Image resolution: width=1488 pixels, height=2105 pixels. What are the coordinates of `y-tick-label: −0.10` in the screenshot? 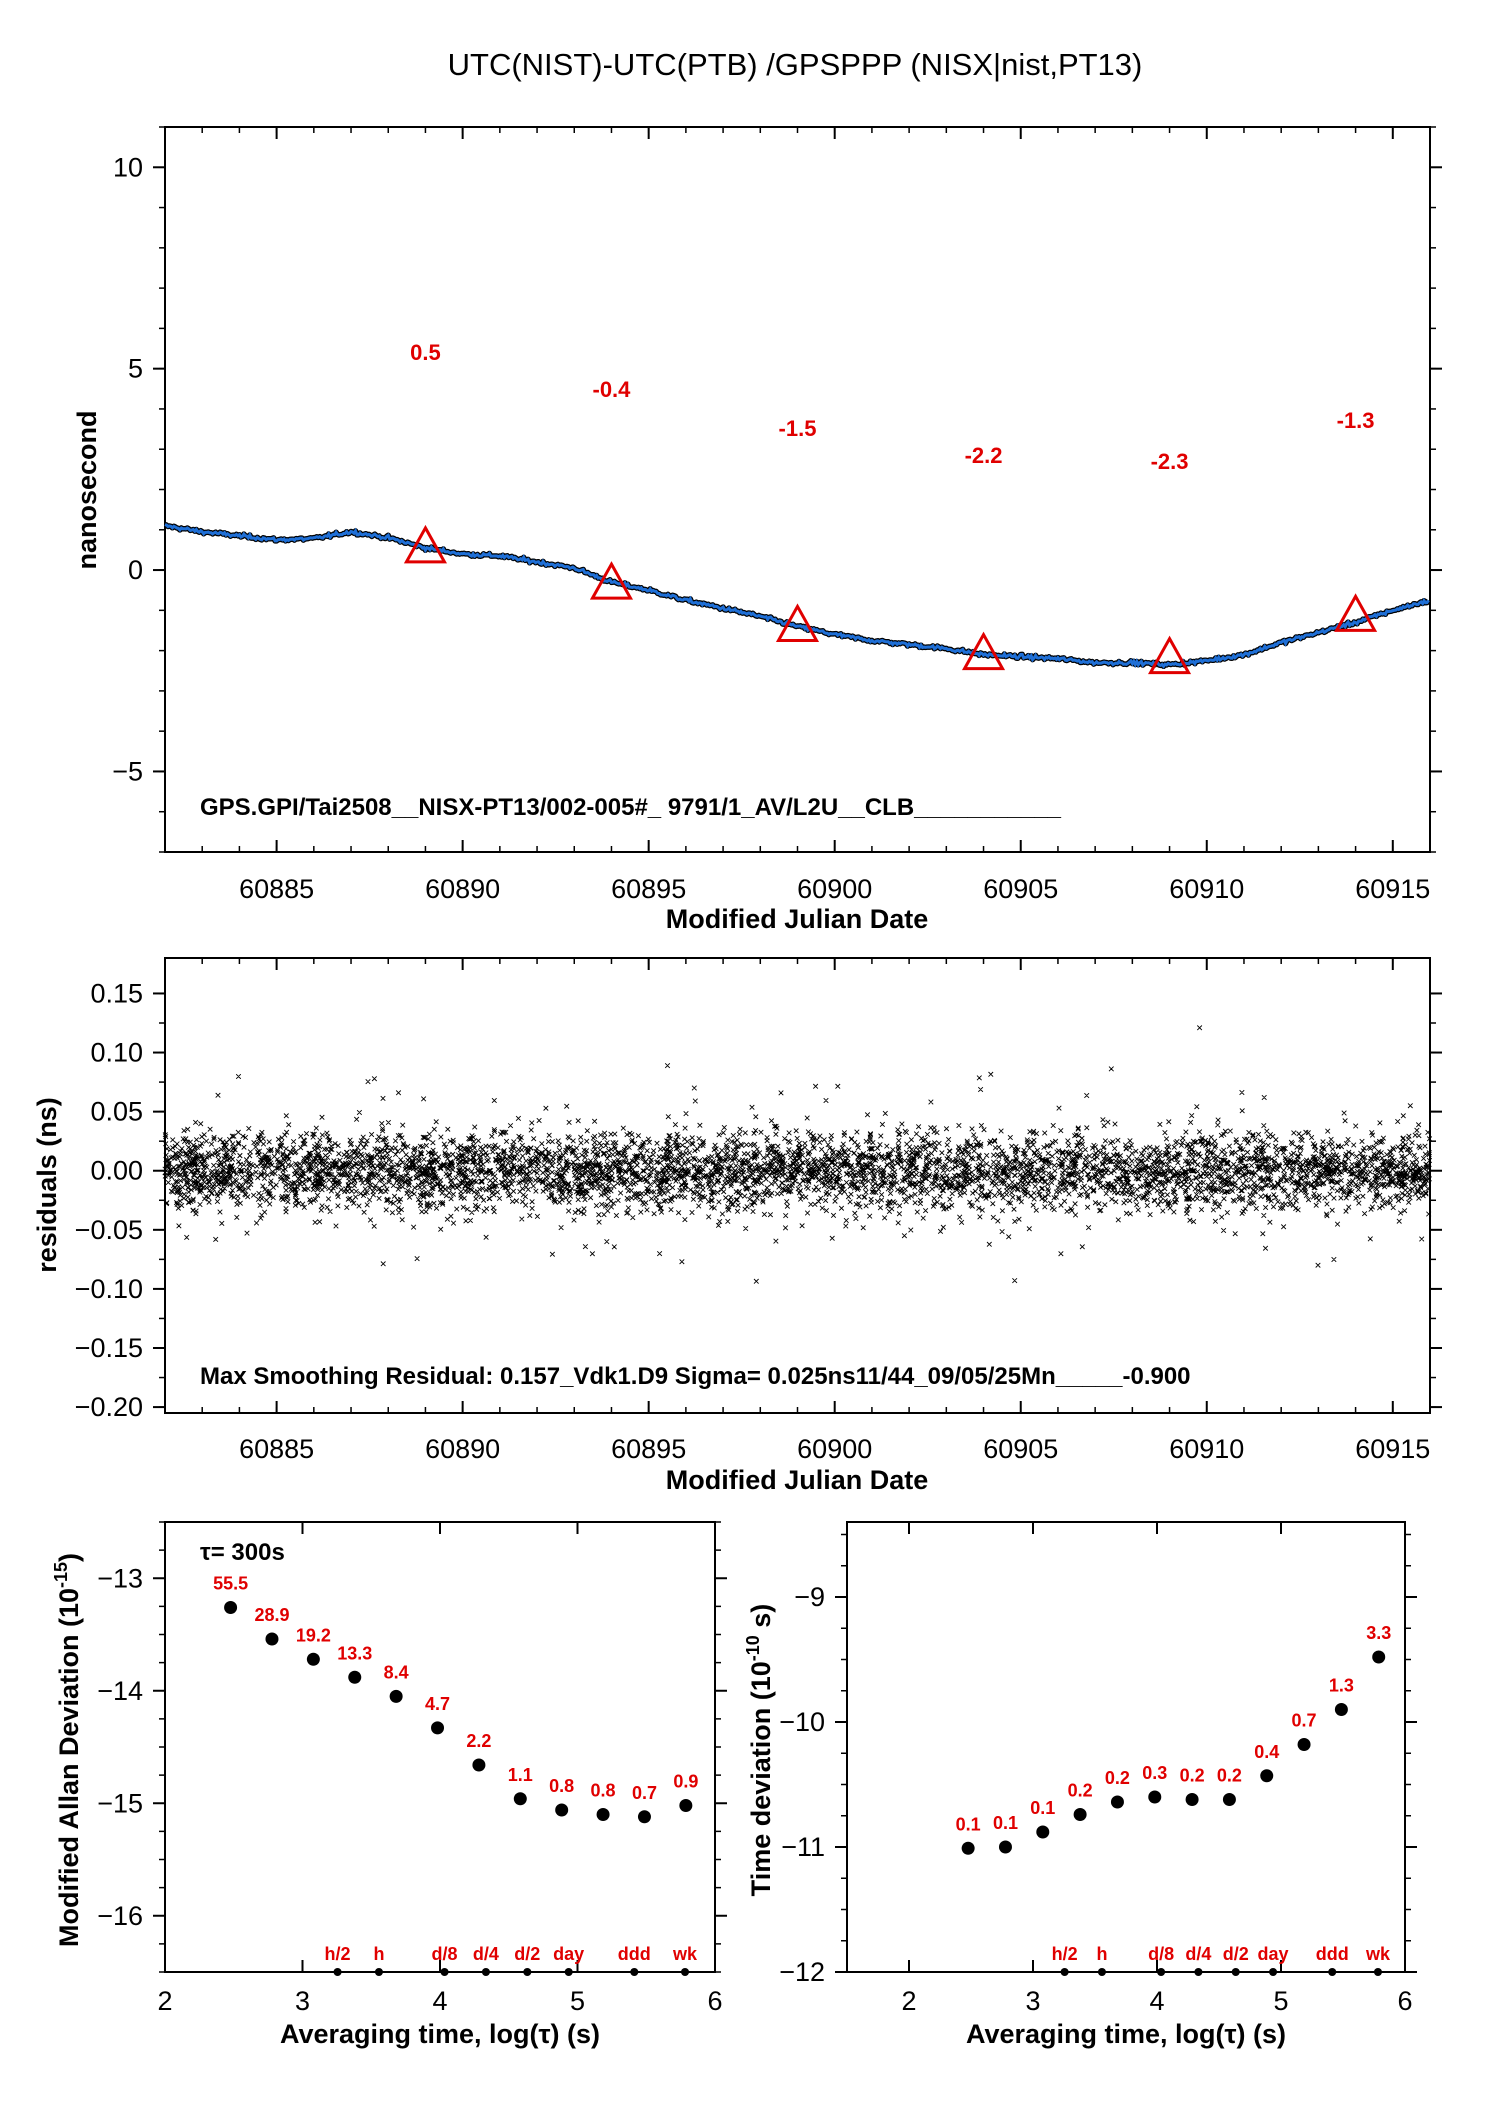 It's located at (109, 1289).